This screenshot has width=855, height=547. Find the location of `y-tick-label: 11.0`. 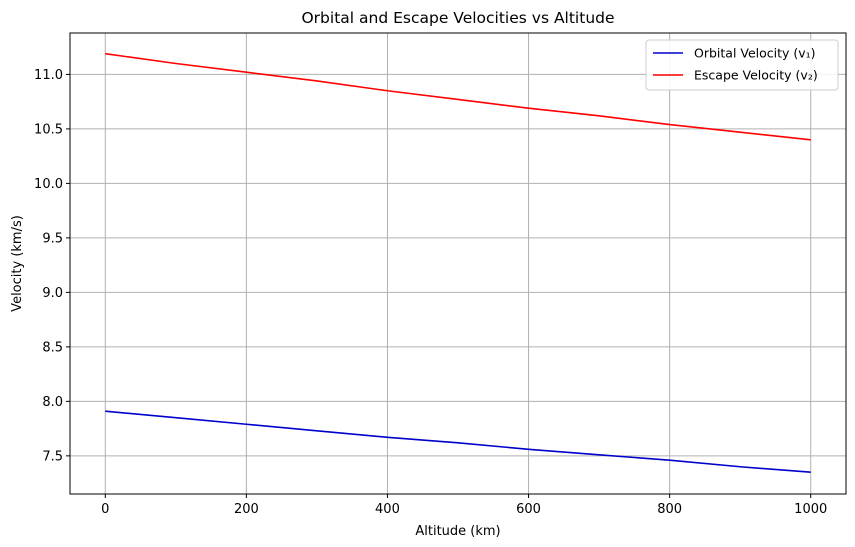

y-tick-label: 11.0 is located at coordinates (48, 75).